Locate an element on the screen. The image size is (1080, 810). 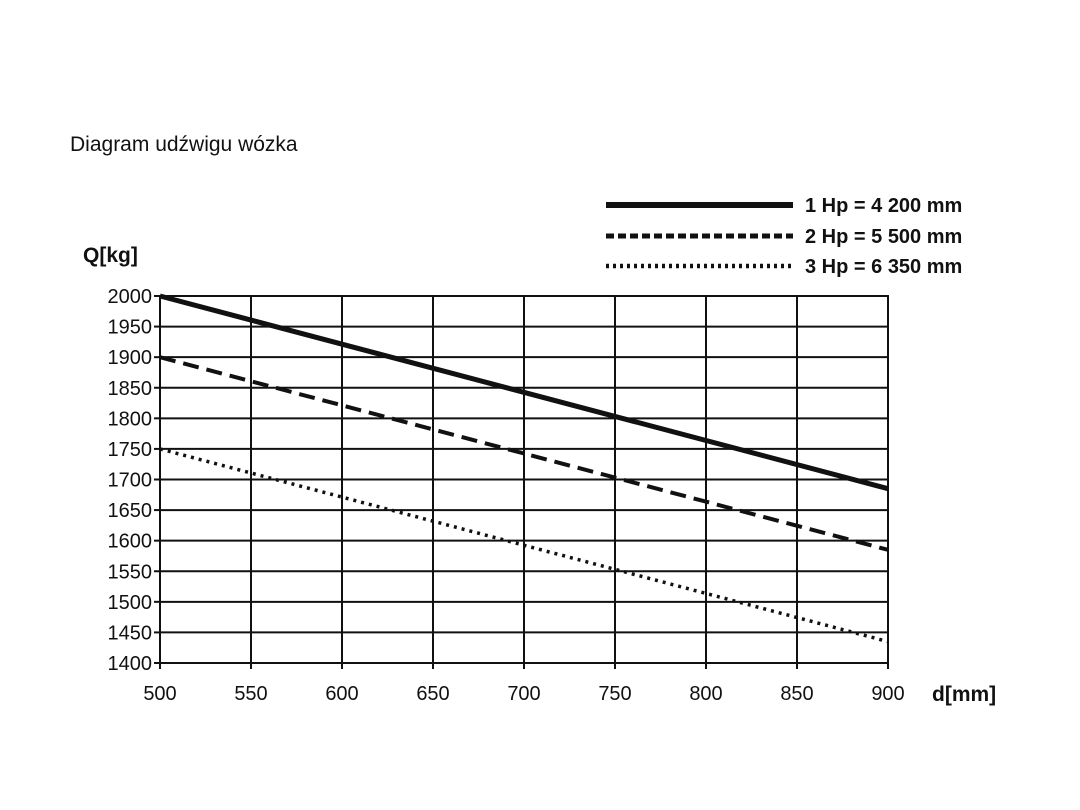
legend-label-2: 2 Hp = 5 500 mm is located at coordinates (883, 237).